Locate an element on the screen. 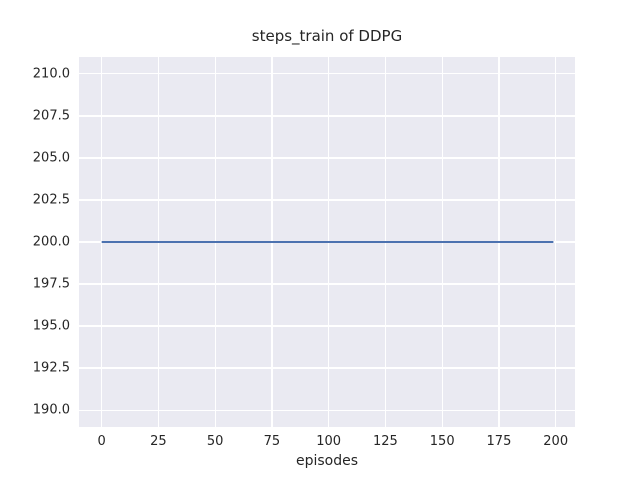  x-tick-label: 100 is located at coordinates (329, 441).